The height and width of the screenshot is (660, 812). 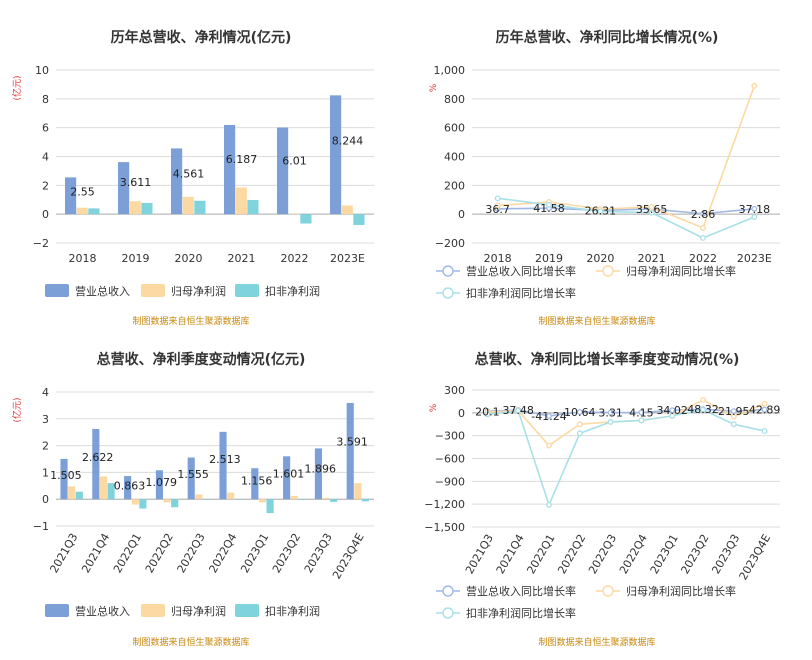 What do you see at coordinates (352, 441) in the screenshot?
I see `data-label: 3.591` at bounding box center [352, 441].